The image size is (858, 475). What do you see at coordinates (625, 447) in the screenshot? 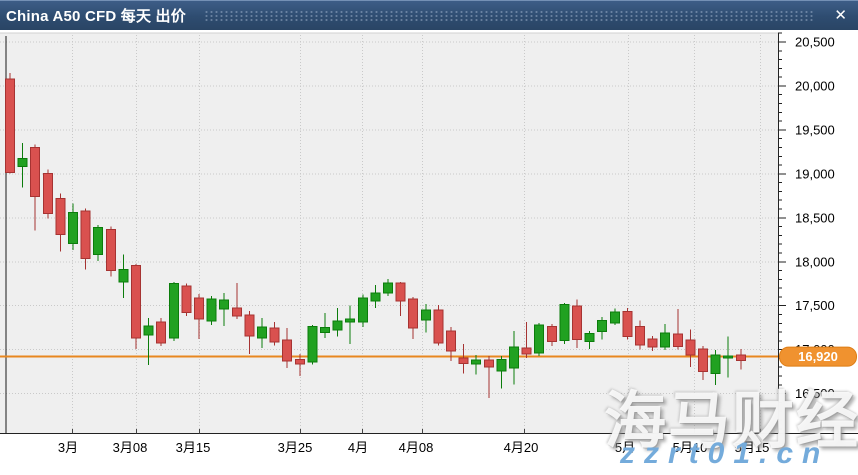
I see `x-axis-tick-label: 5月` at bounding box center [625, 447].